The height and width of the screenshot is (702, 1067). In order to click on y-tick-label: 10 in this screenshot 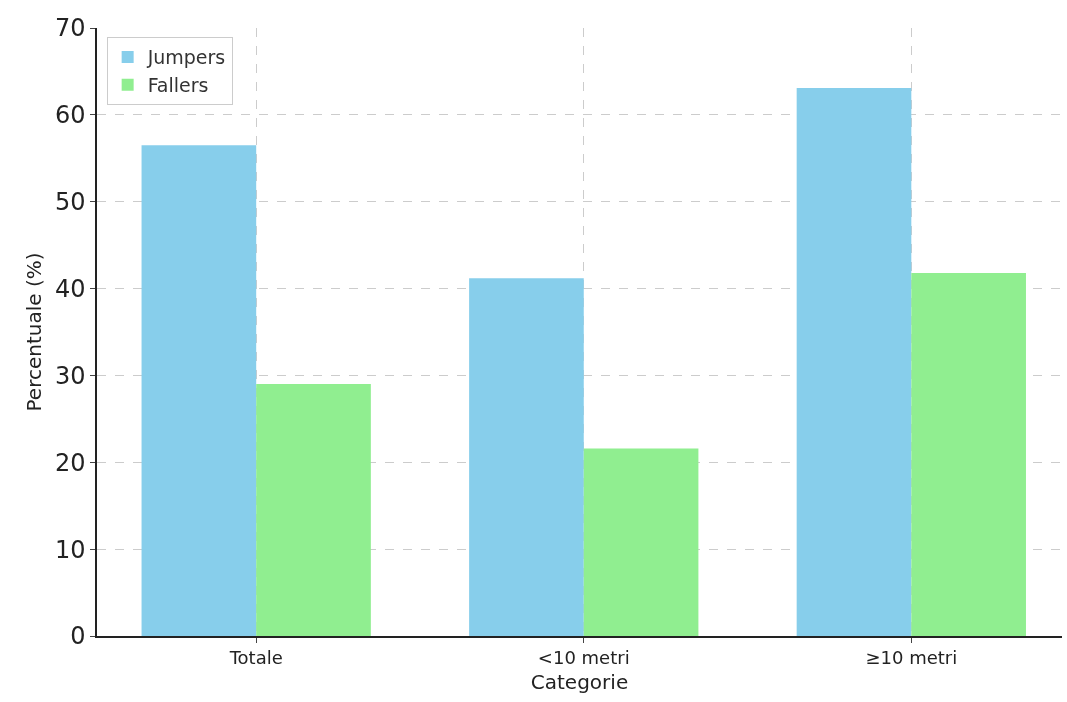, I will do `click(70, 549)`.